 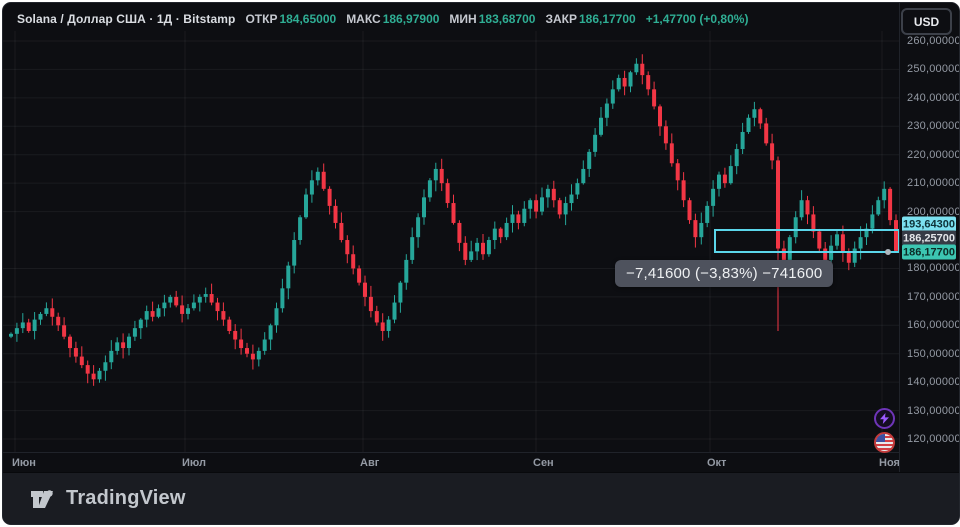 What do you see at coordinates (807, 241) in the screenshot?
I see `price-range-box-drawing` at bounding box center [807, 241].